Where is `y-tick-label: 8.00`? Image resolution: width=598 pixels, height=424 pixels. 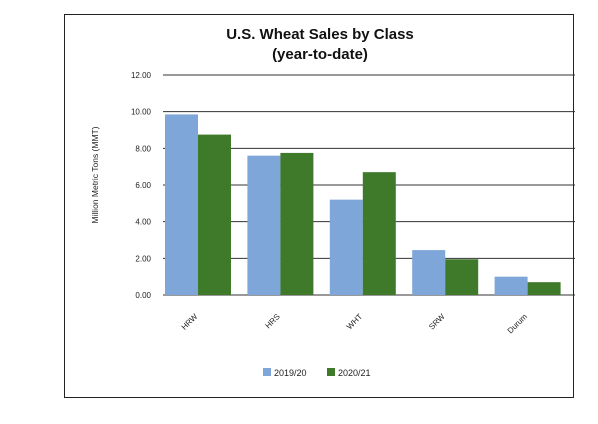
y-tick-label: 8.00 is located at coordinates (143, 148).